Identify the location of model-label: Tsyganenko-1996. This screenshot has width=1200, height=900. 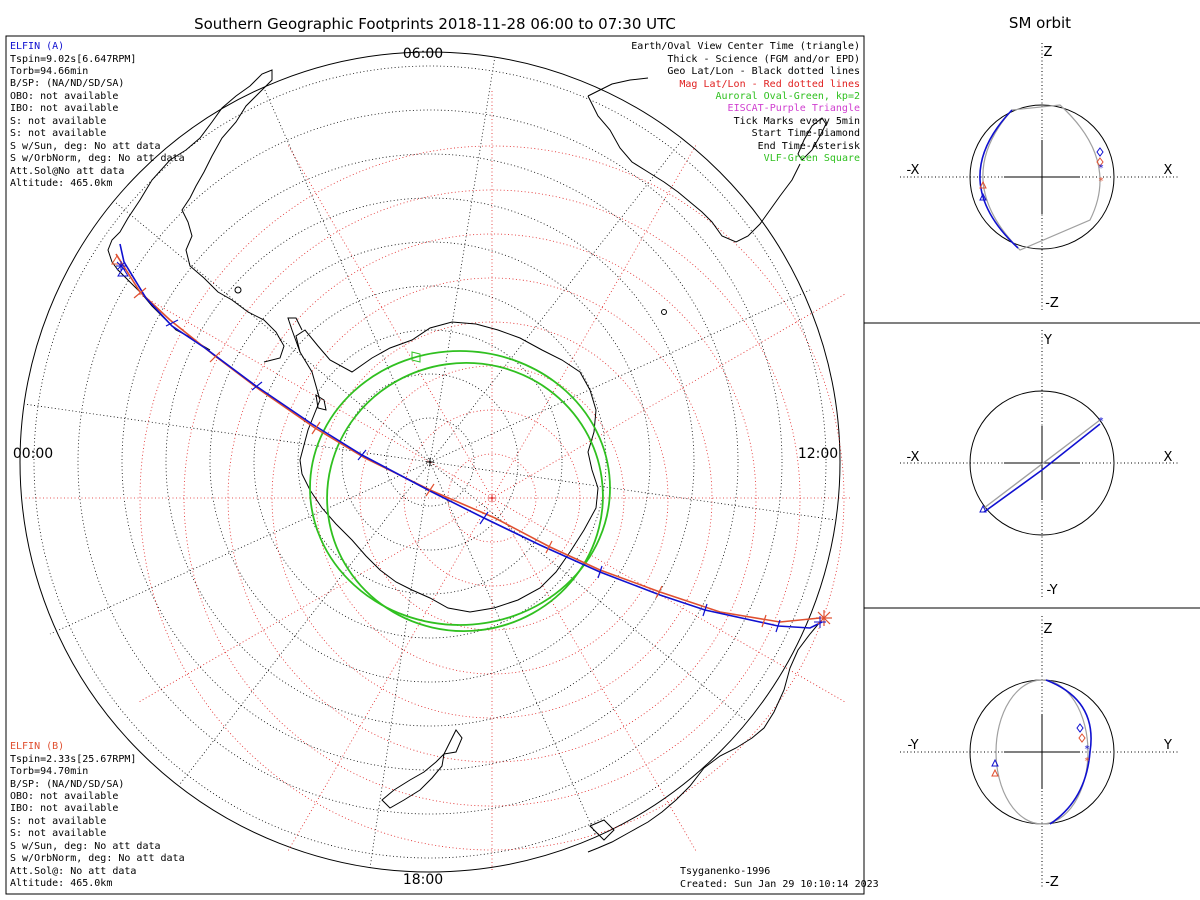
(725, 871).